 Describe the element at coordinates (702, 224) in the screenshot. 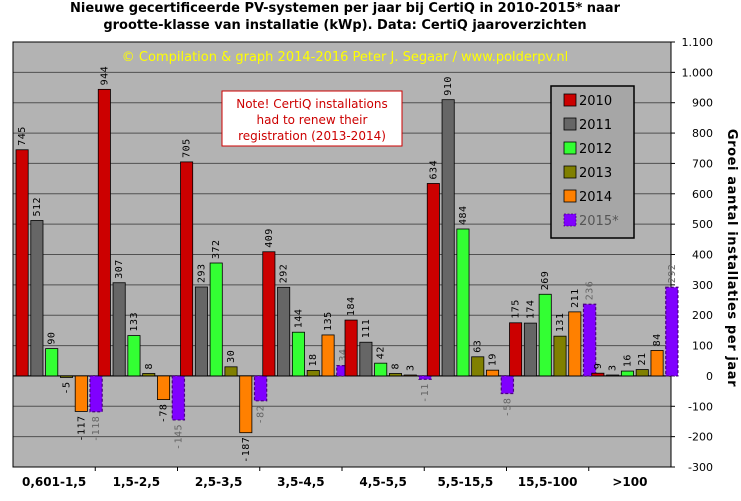

I see `y-tick-label: 500` at that location.